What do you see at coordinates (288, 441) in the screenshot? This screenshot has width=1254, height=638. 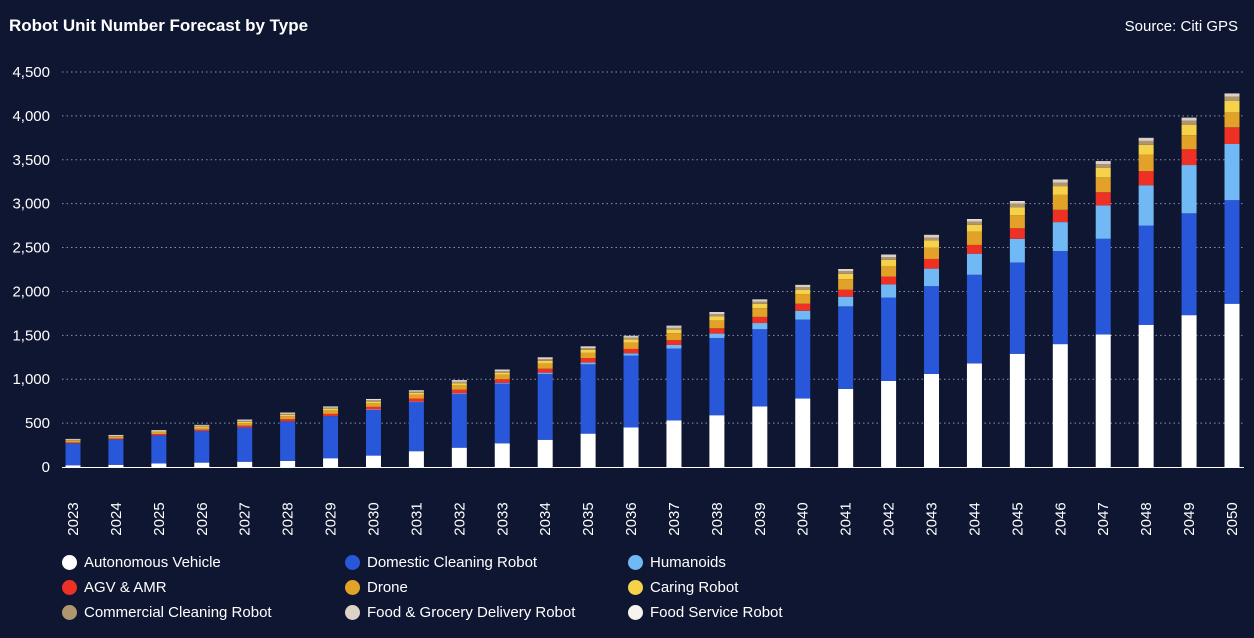 I see `bar-segment-domestic-cleaning-robot-2028` at bounding box center [288, 441].